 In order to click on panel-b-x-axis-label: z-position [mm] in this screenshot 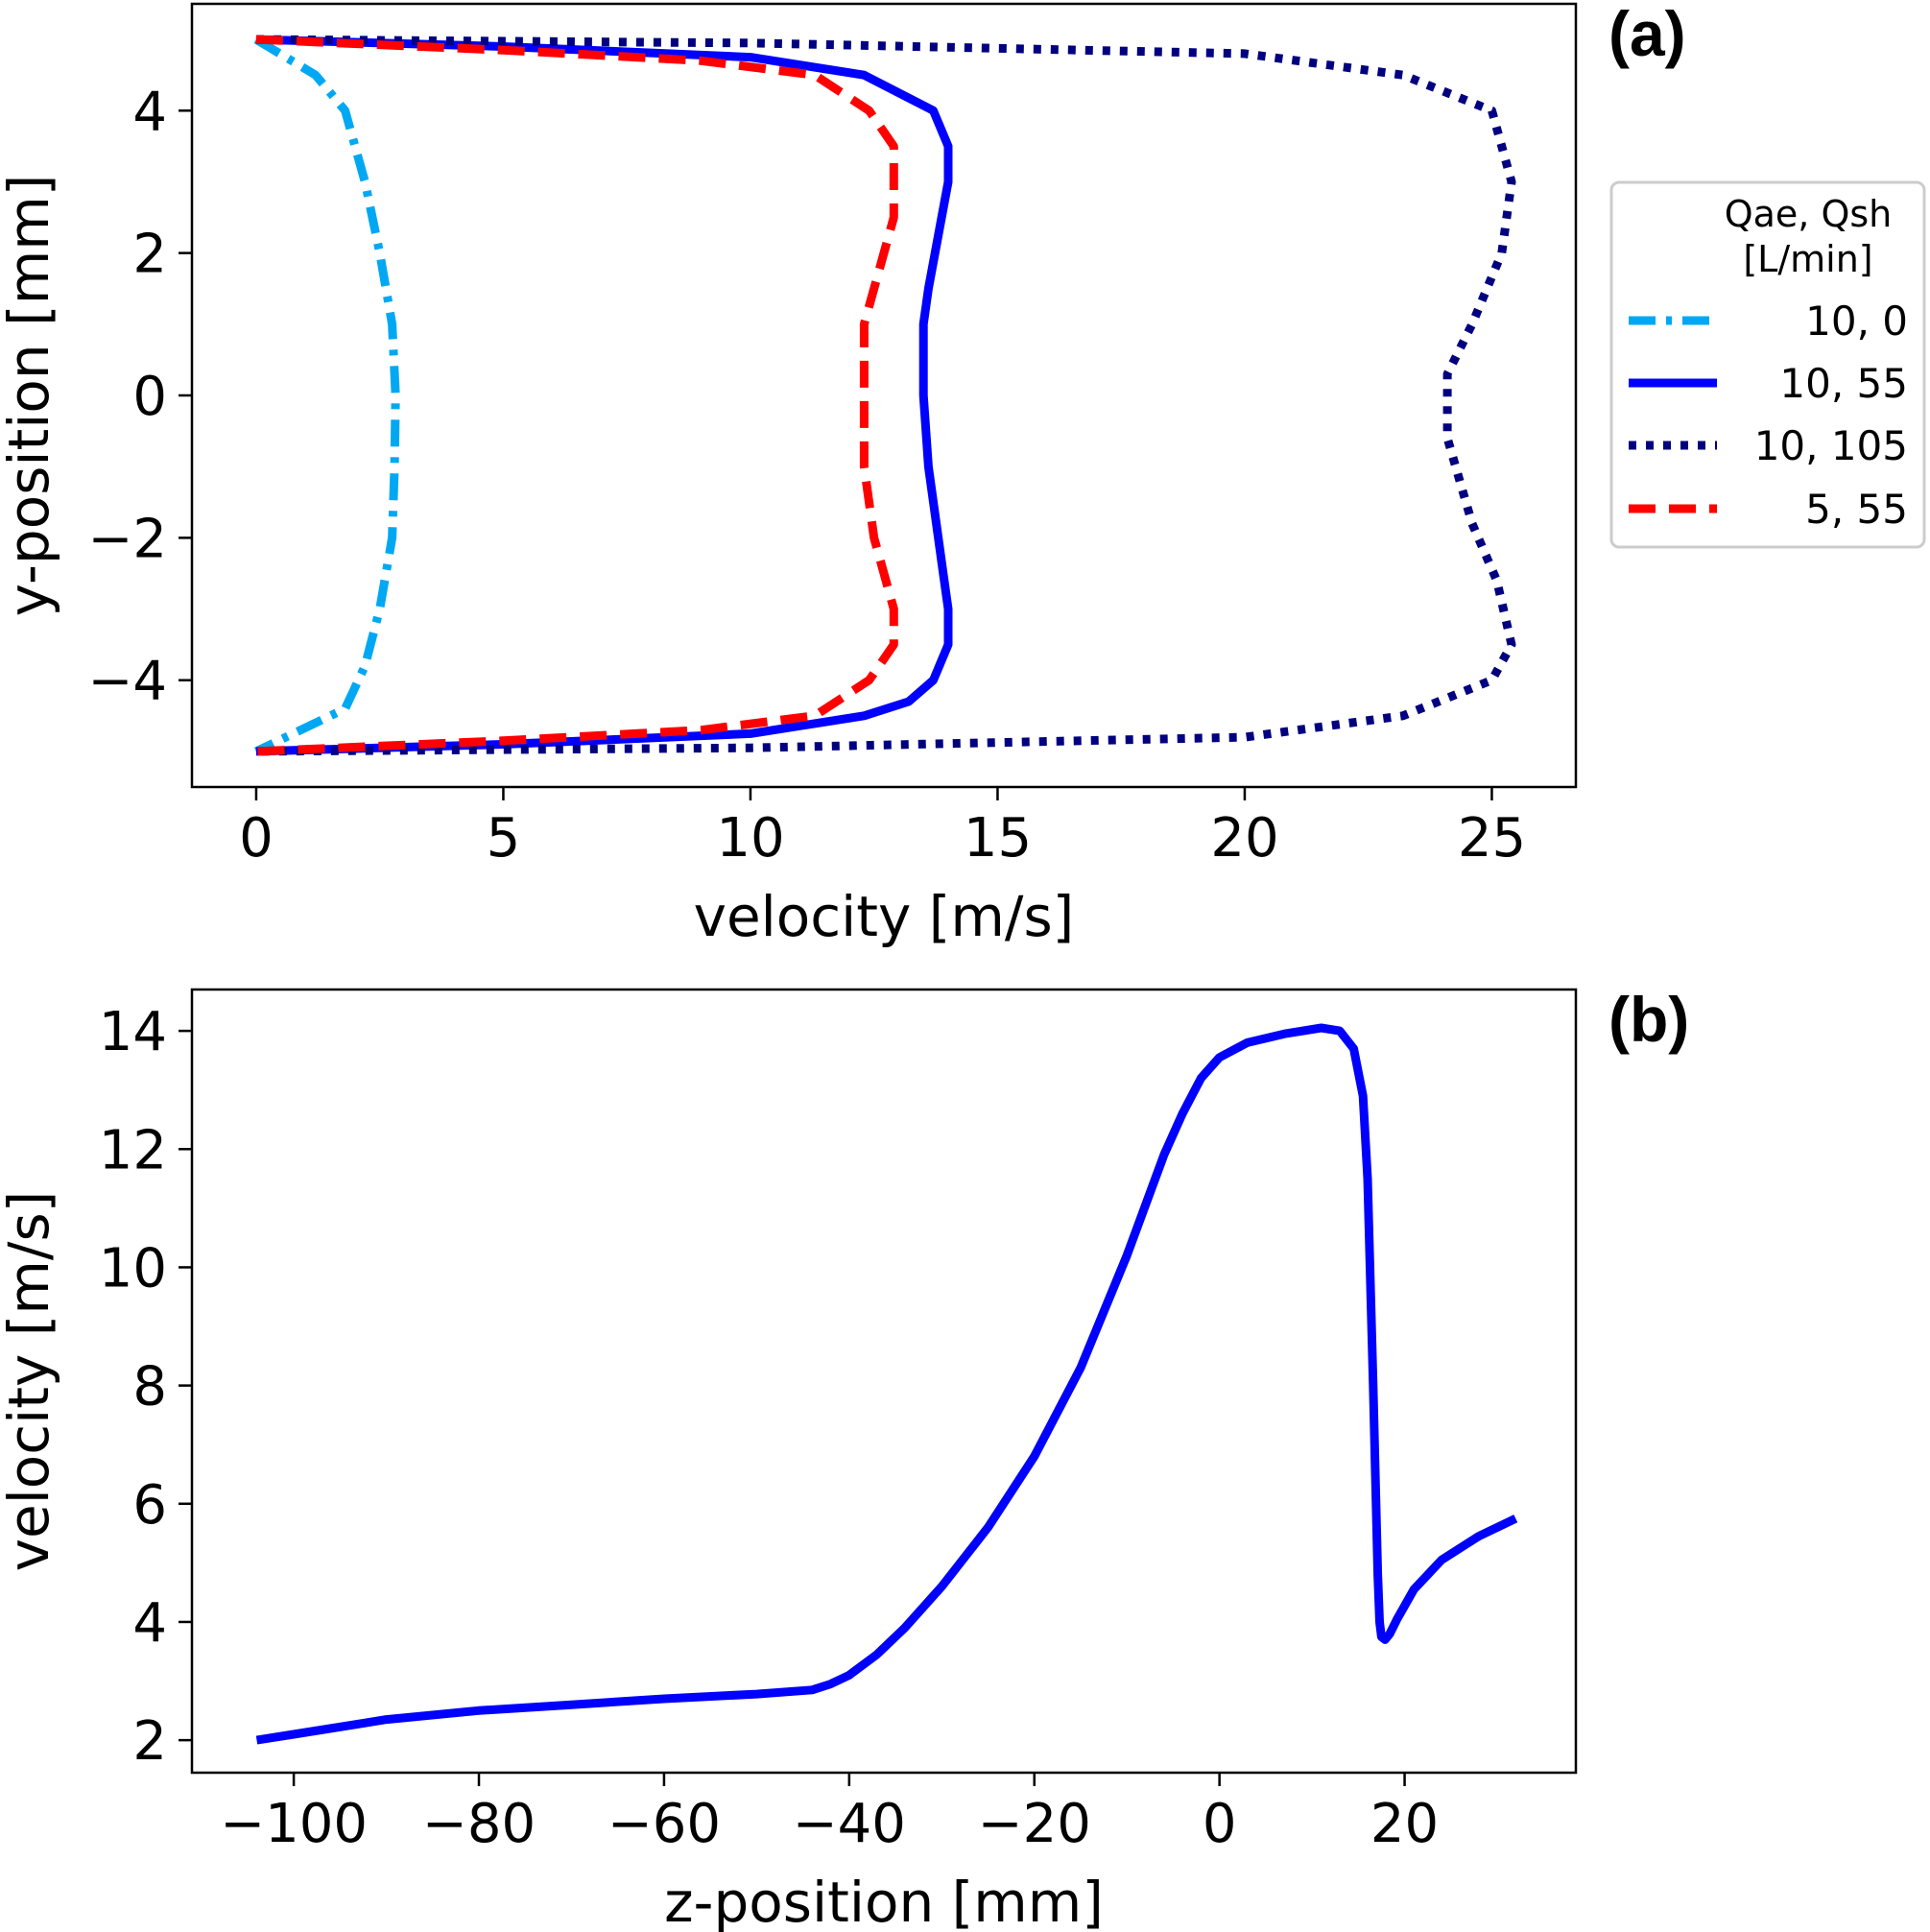, I will do `click(884, 1901)`.